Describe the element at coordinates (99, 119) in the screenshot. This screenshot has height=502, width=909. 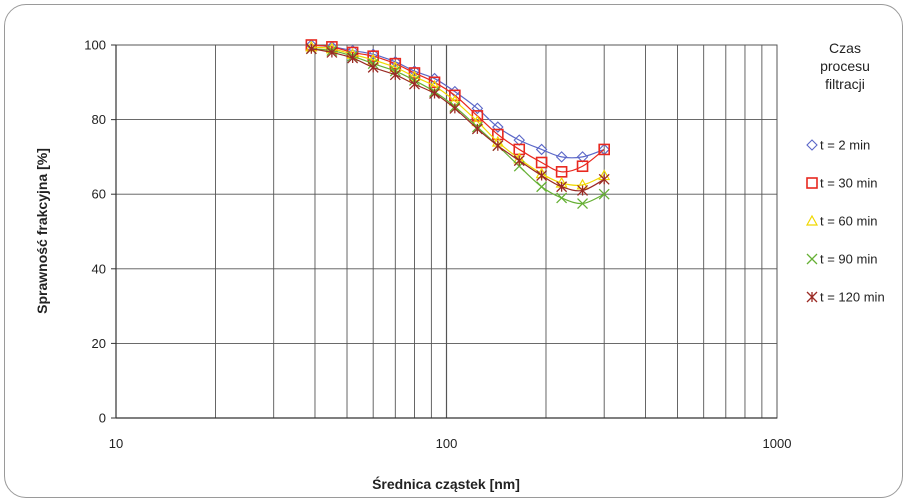
I see `y-tick-label: 80` at that location.